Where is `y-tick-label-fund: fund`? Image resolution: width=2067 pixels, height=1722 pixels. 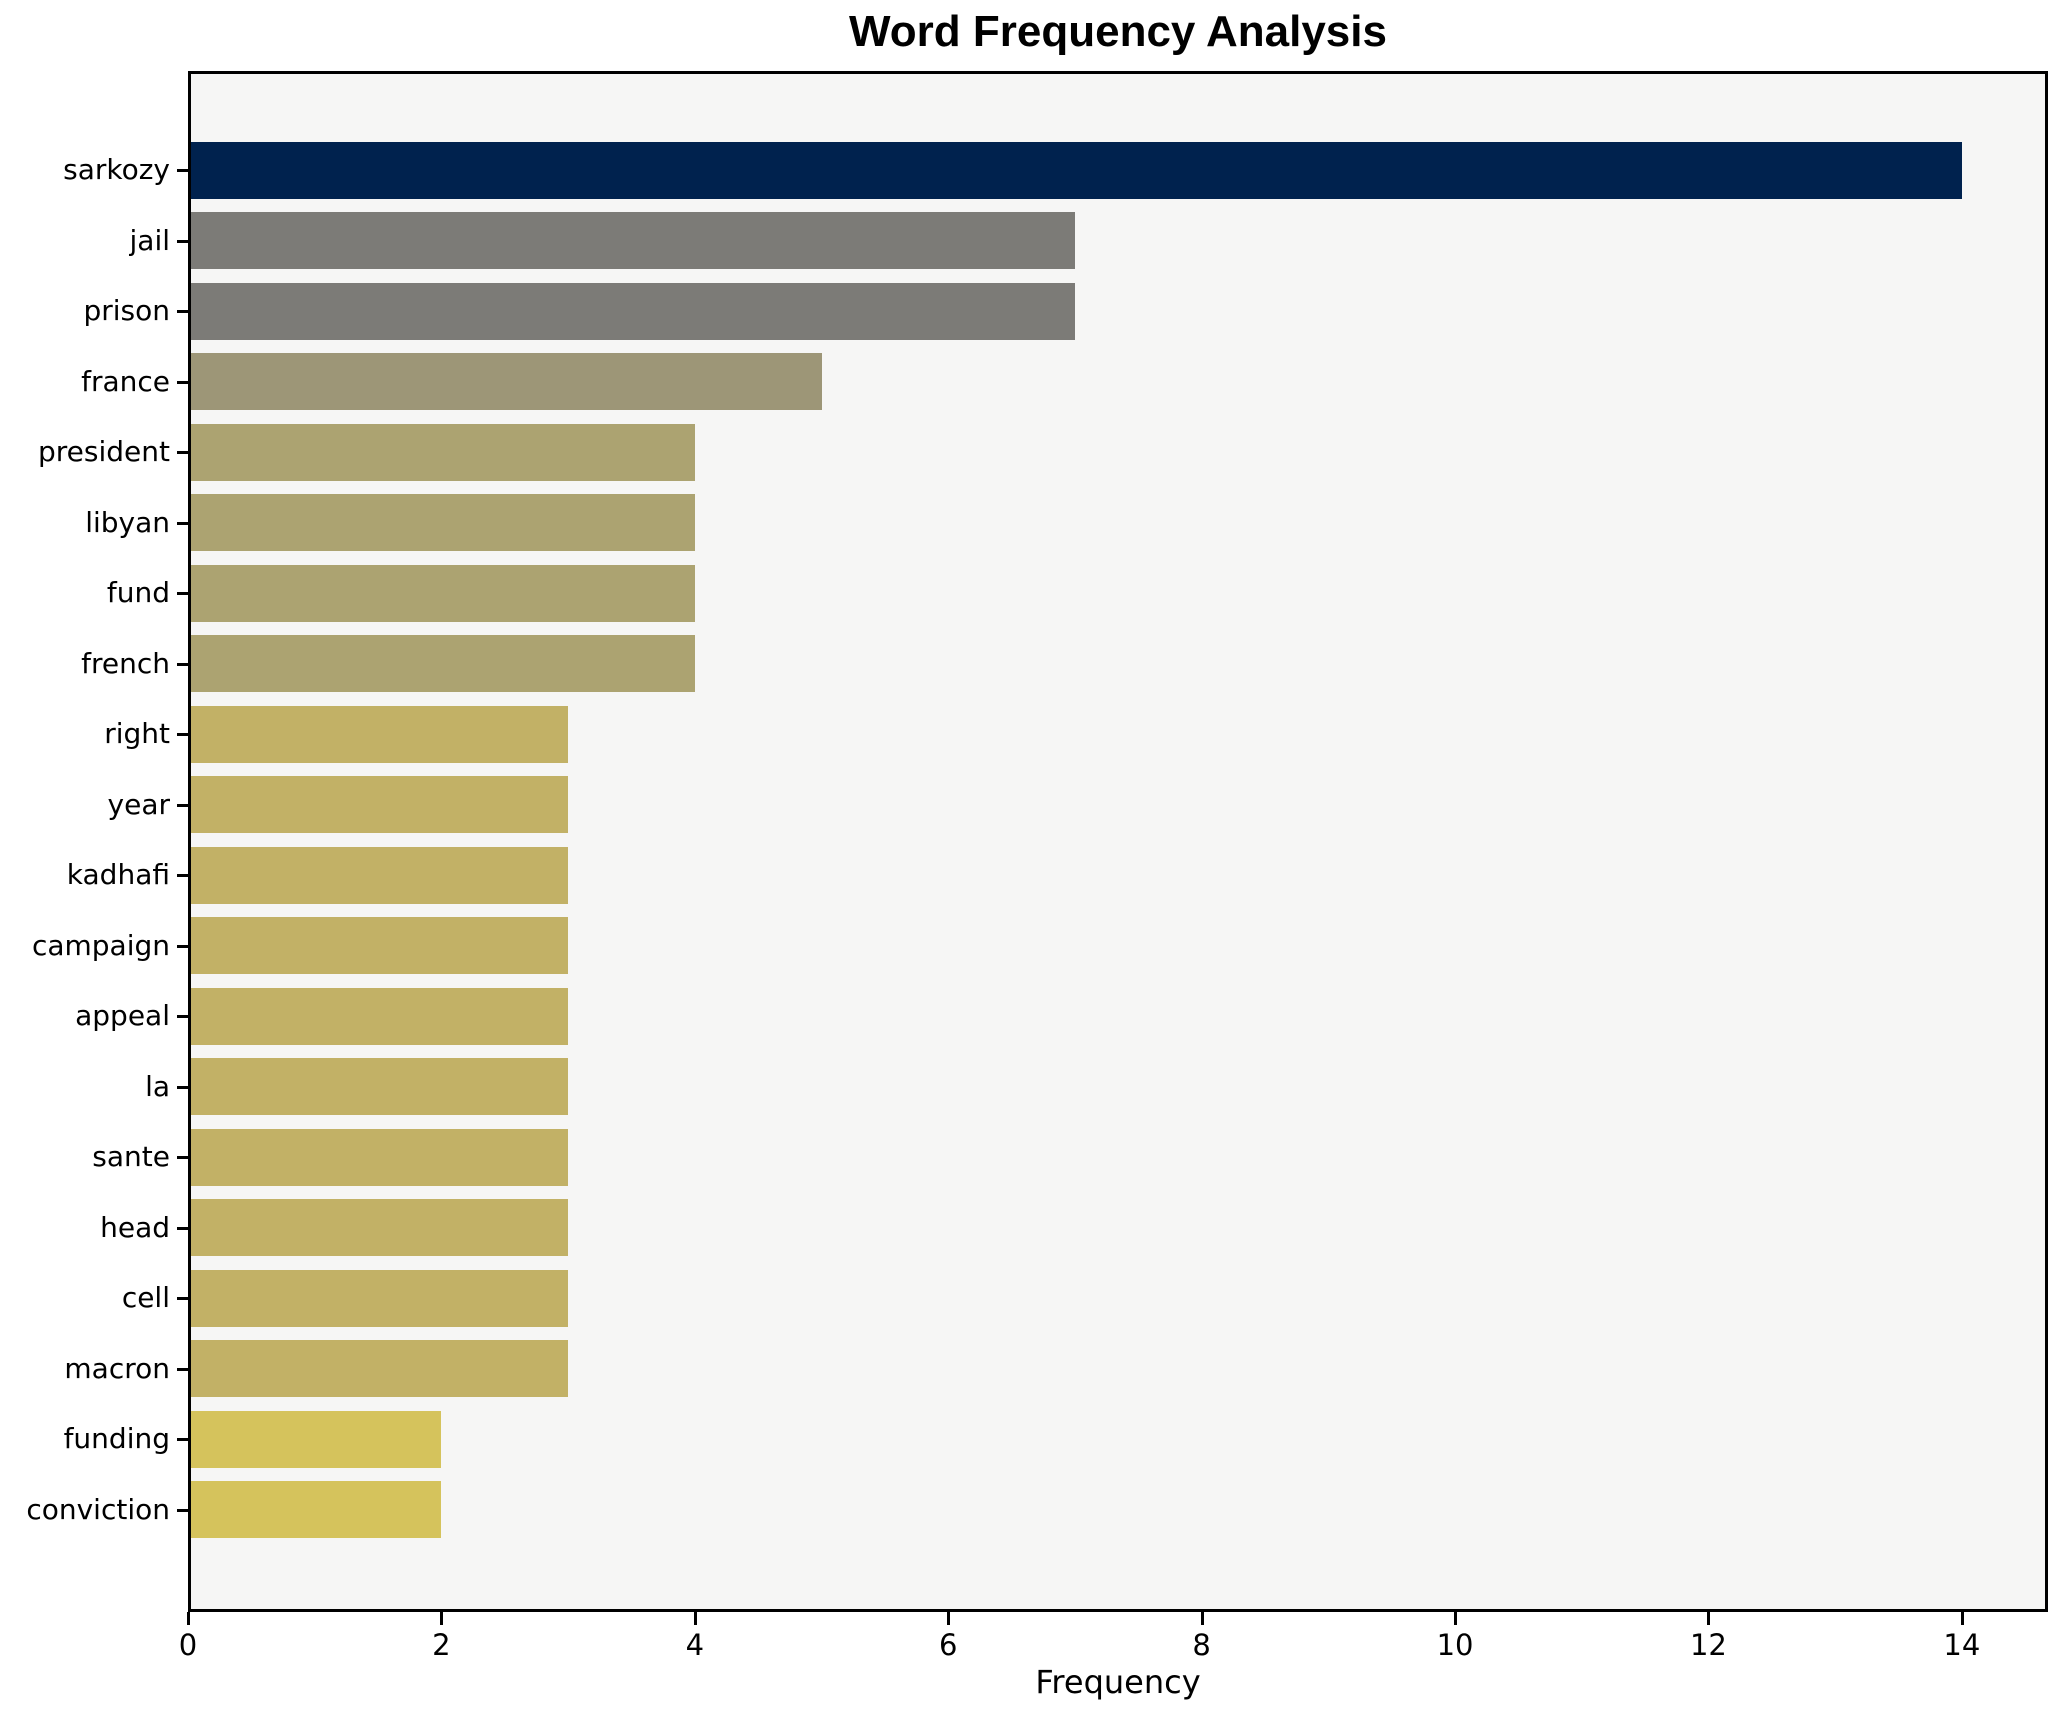 y-tick-label-fund: fund is located at coordinates (138, 593).